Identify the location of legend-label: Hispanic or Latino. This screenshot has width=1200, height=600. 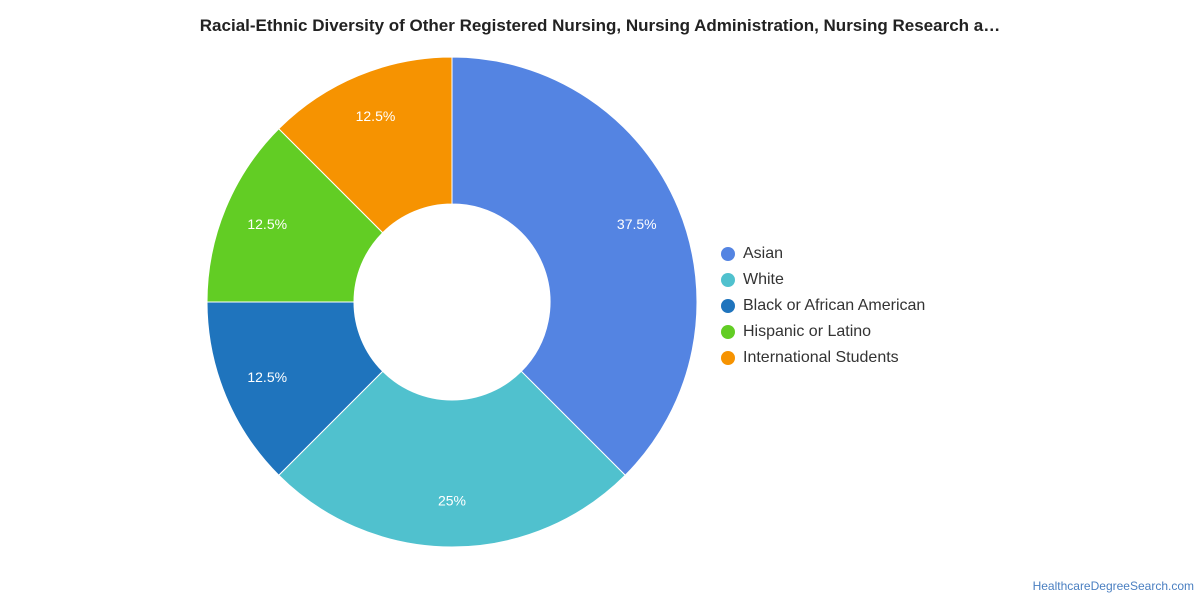
(807, 331).